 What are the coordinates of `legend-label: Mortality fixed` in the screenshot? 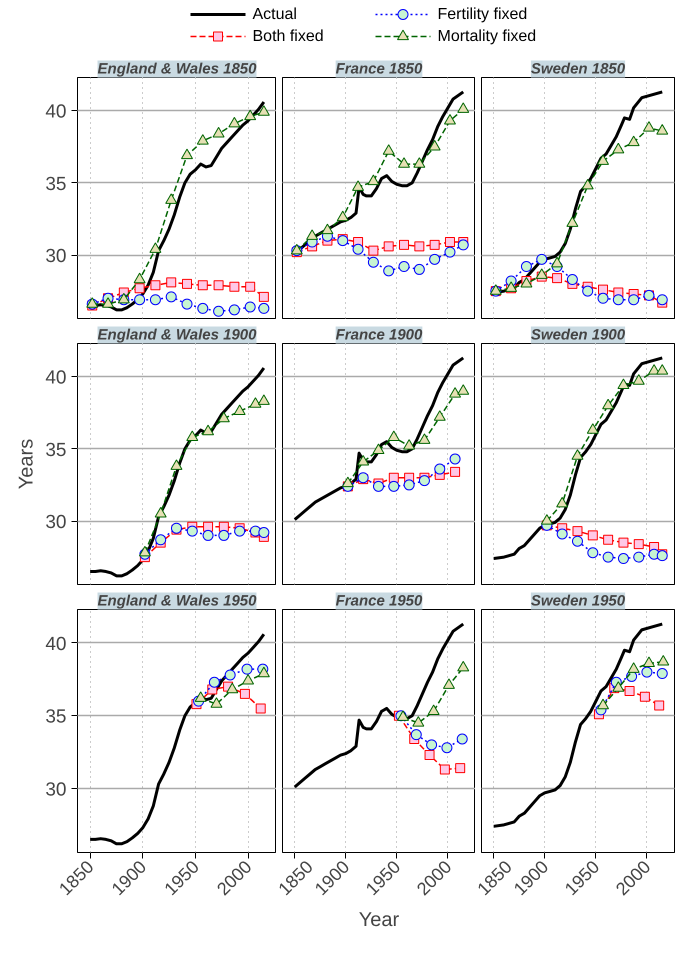 It's located at (487, 36).